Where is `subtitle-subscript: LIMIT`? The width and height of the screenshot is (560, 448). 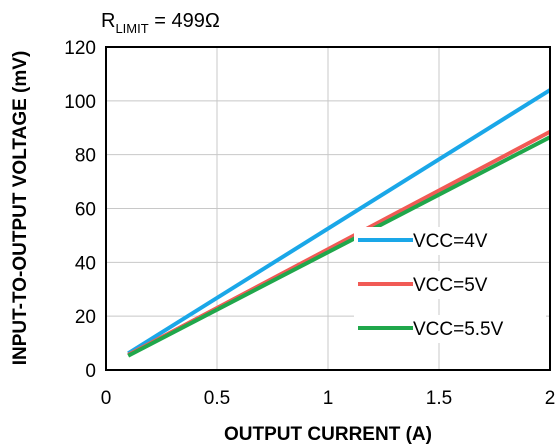 subtitle-subscript: LIMIT is located at coordinates (131, 28).